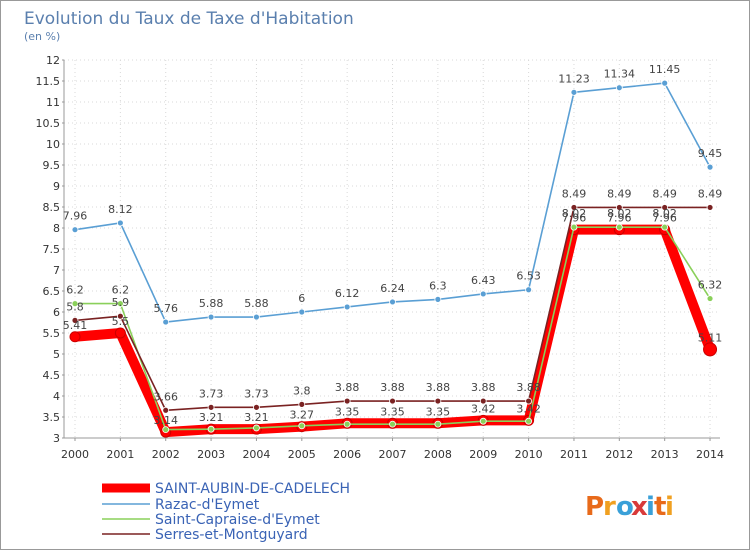 This screenshot has width=750, height=550. I want to click on data-label: 6.53, so click(528, 276).